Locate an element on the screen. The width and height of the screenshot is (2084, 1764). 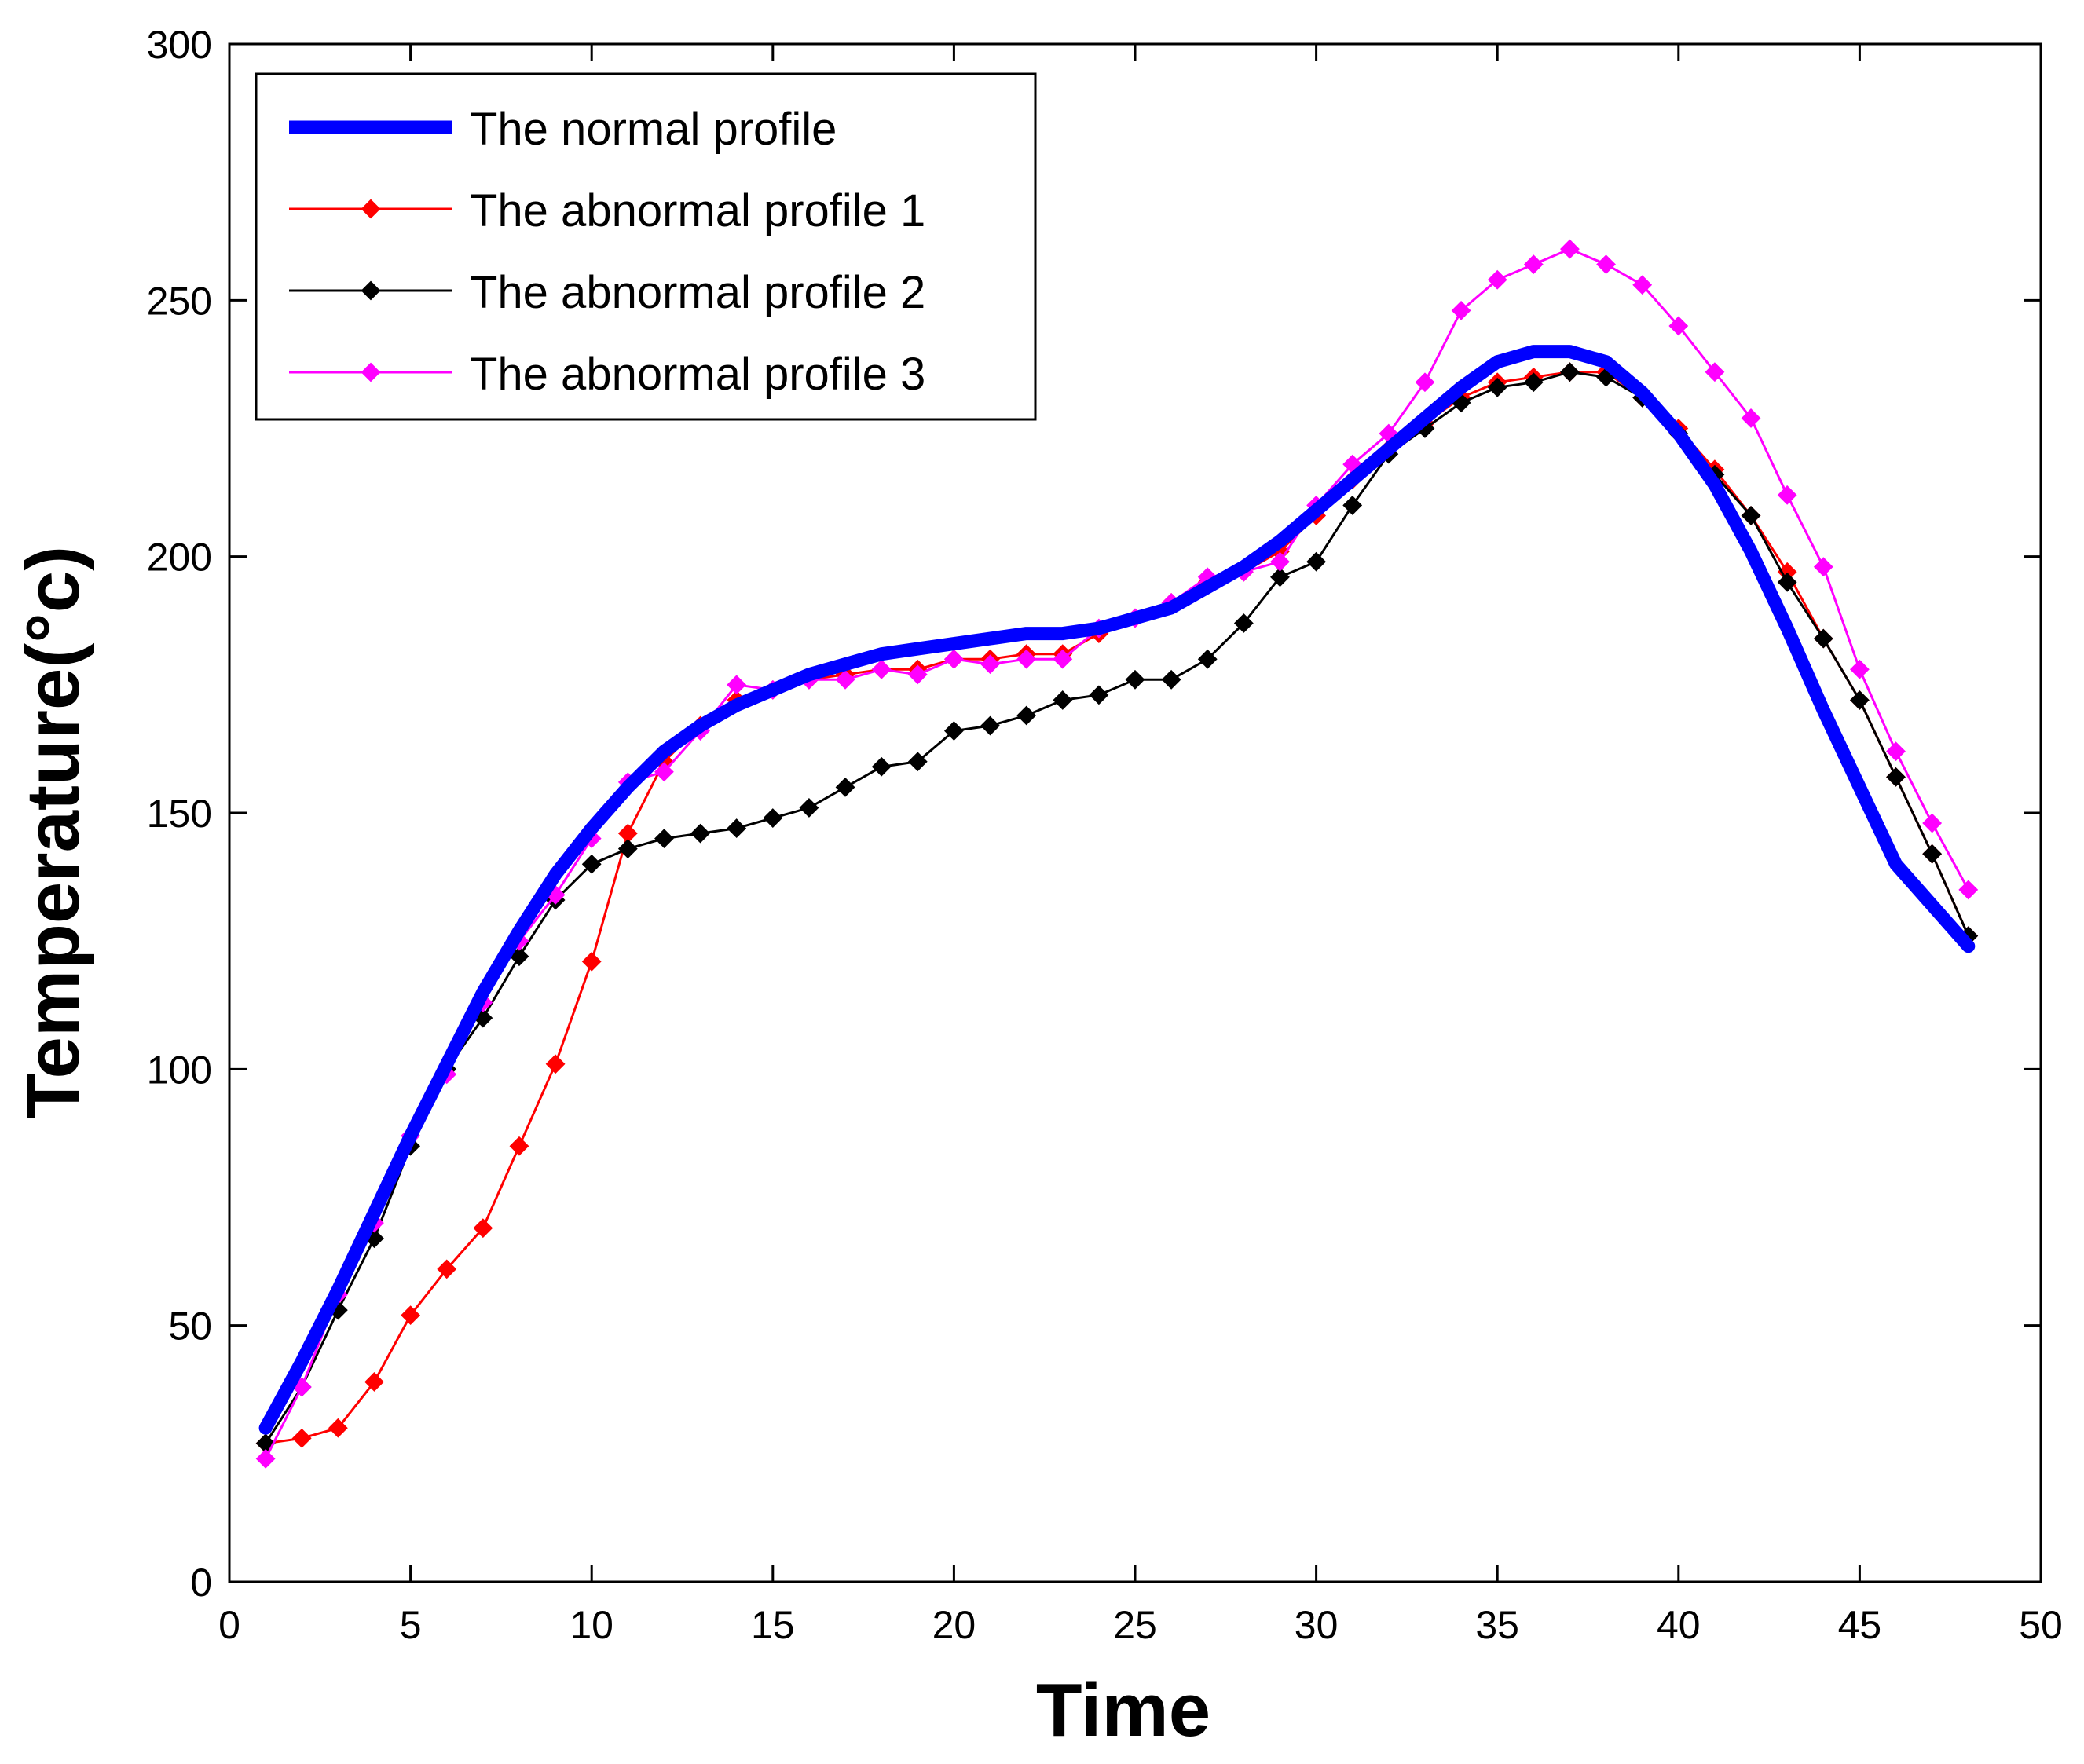
x-tick-label: 35 is located at coordinates (1497, 1625).